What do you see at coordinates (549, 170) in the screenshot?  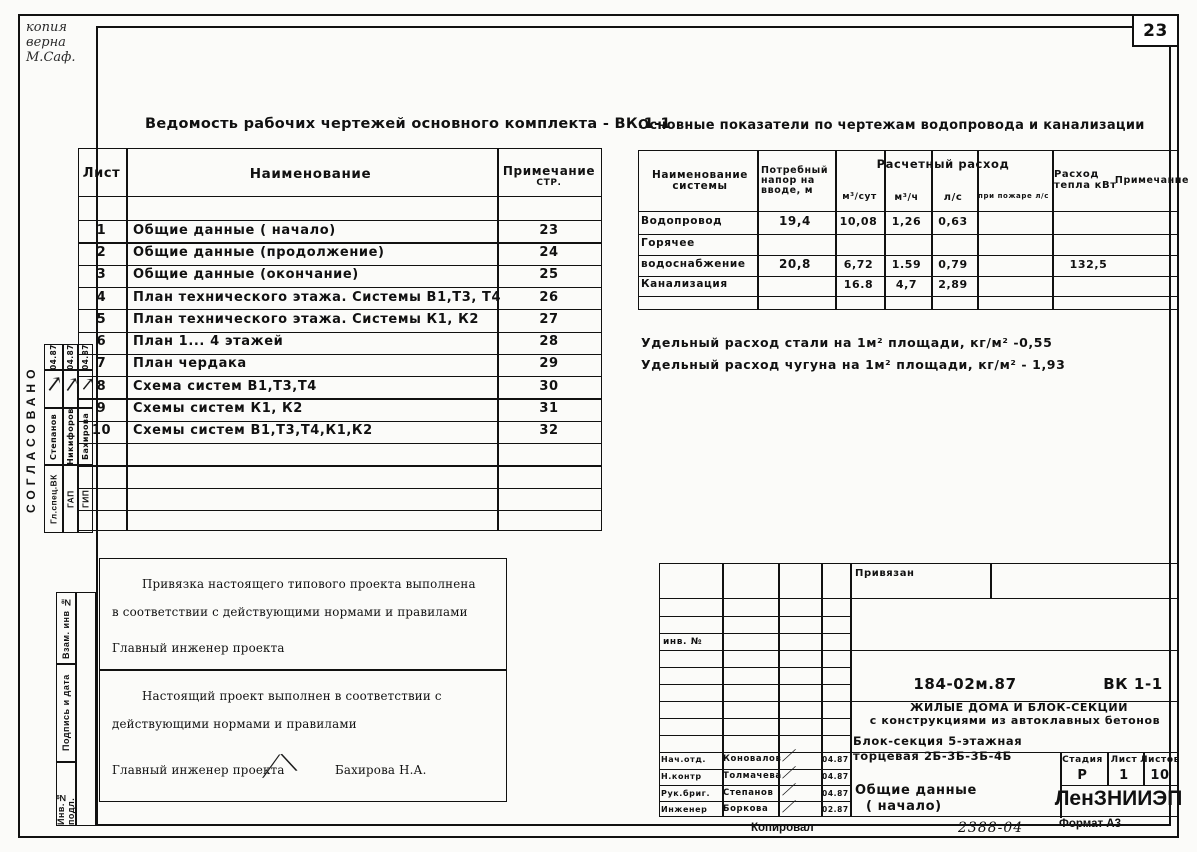 I see `ledger-header-note: Примечание` at bounding box center [549, 170].